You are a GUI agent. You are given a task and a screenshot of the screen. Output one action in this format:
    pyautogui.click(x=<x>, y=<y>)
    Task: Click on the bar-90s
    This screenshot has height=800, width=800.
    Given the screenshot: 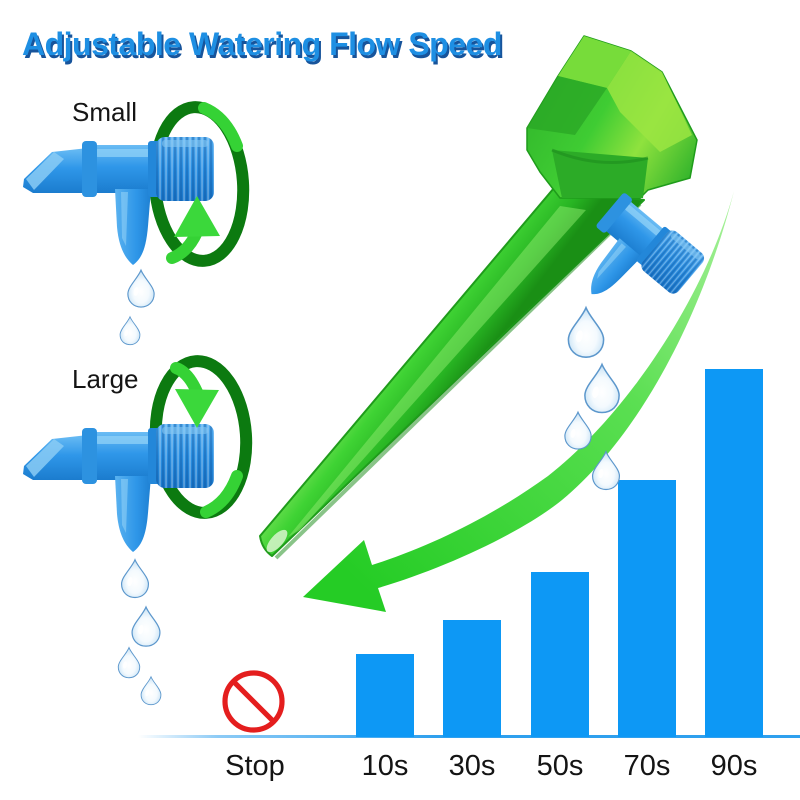 What is the action you would take?
    pyautogui.click(x=734, y=553)
    